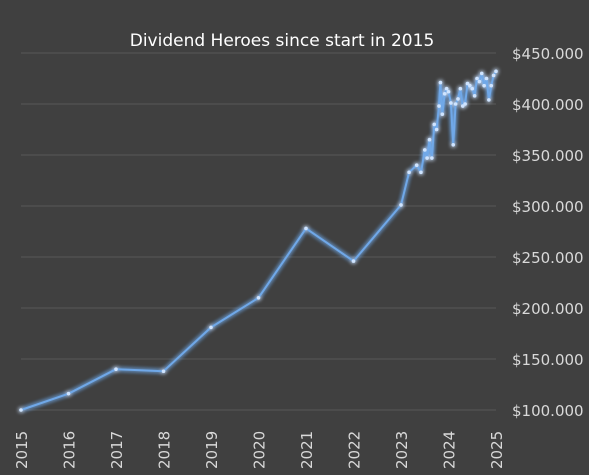  What do you see at coordinates (307, 450) in the screenshot?
I see `x-tick-label: 2021` at bounding box center [307, 450].